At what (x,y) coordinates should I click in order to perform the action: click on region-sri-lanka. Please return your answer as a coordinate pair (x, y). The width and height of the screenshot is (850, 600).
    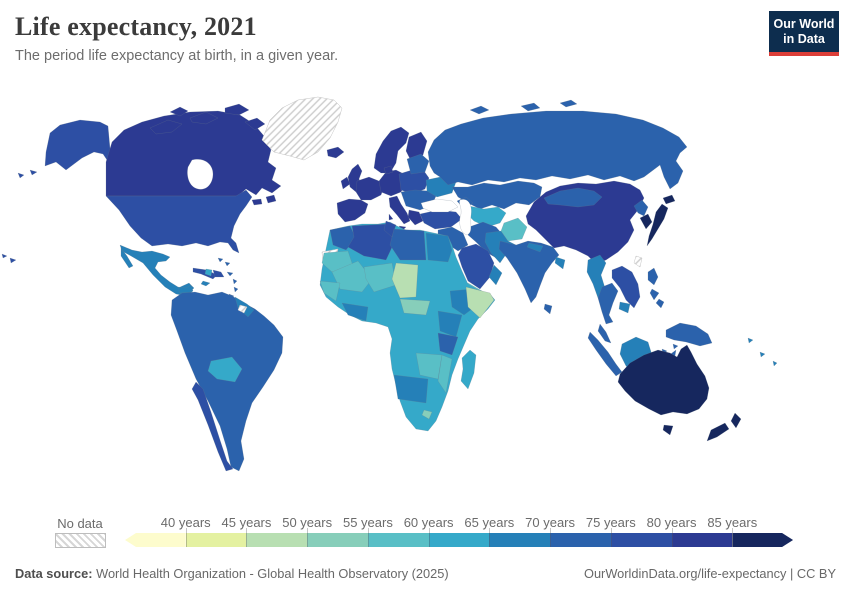
    Looking at the image, I should click on (548, 309).